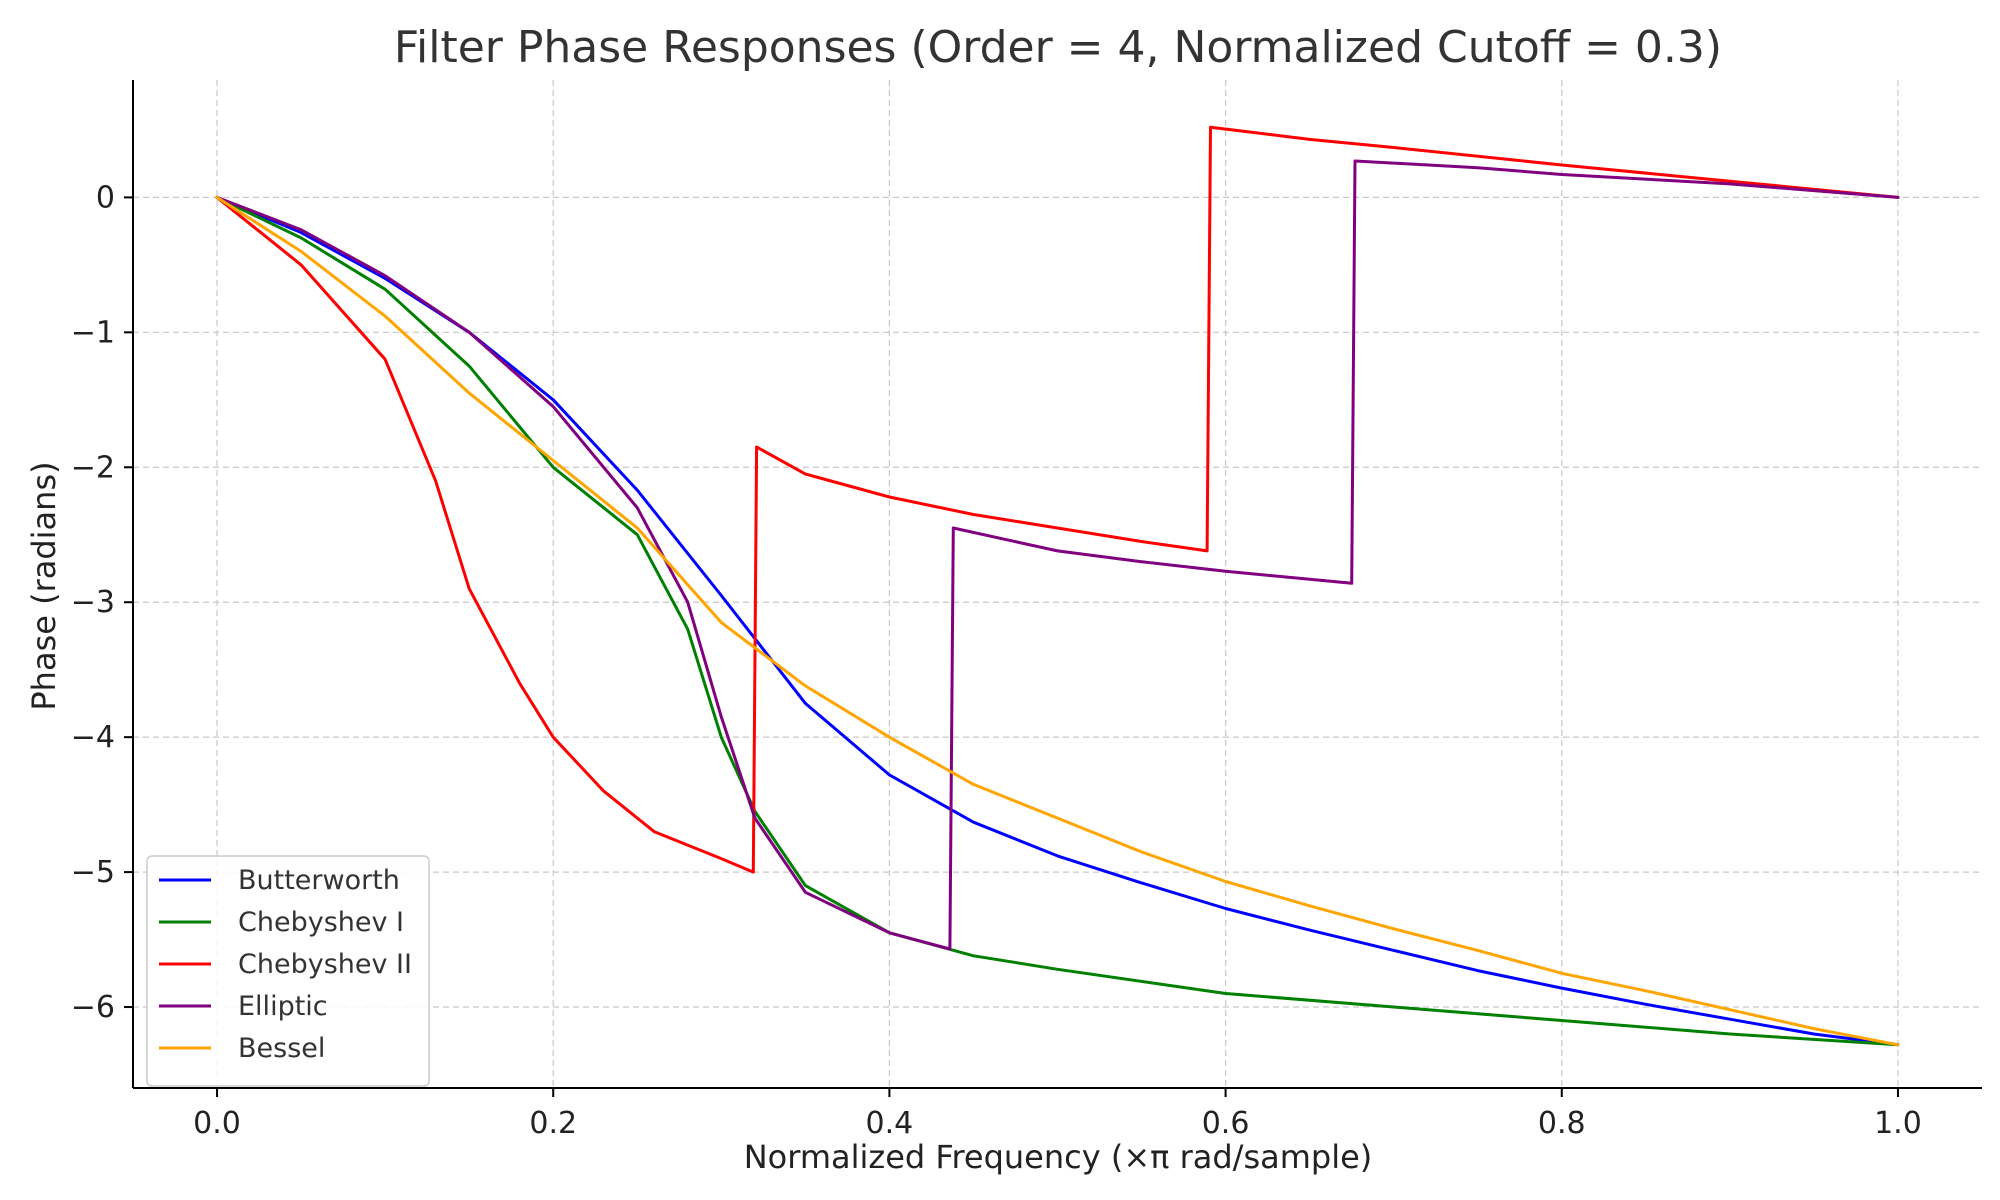 This screenshot has width=2000, height=1200. Describe the element at coordinates (93, 332) in the screenshot. I see `y-tick-label: −1` at that location.